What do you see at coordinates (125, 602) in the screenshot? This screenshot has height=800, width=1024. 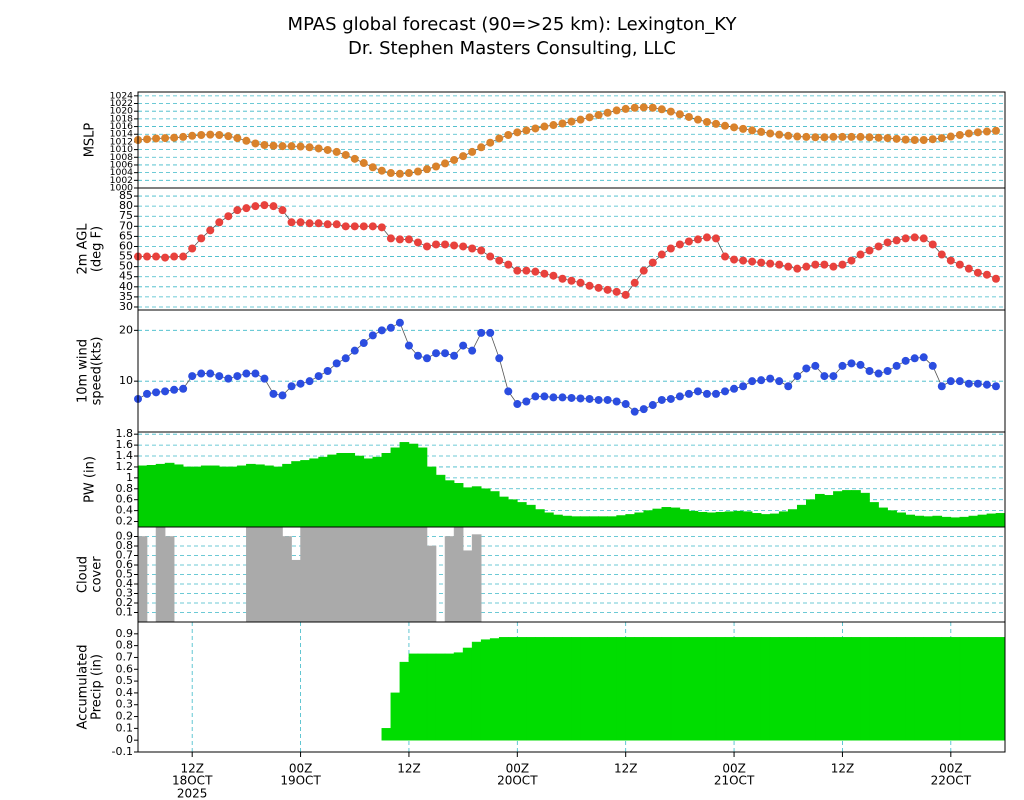 I see `y-tick-label: 0.2` at bounding box center [125, 602].